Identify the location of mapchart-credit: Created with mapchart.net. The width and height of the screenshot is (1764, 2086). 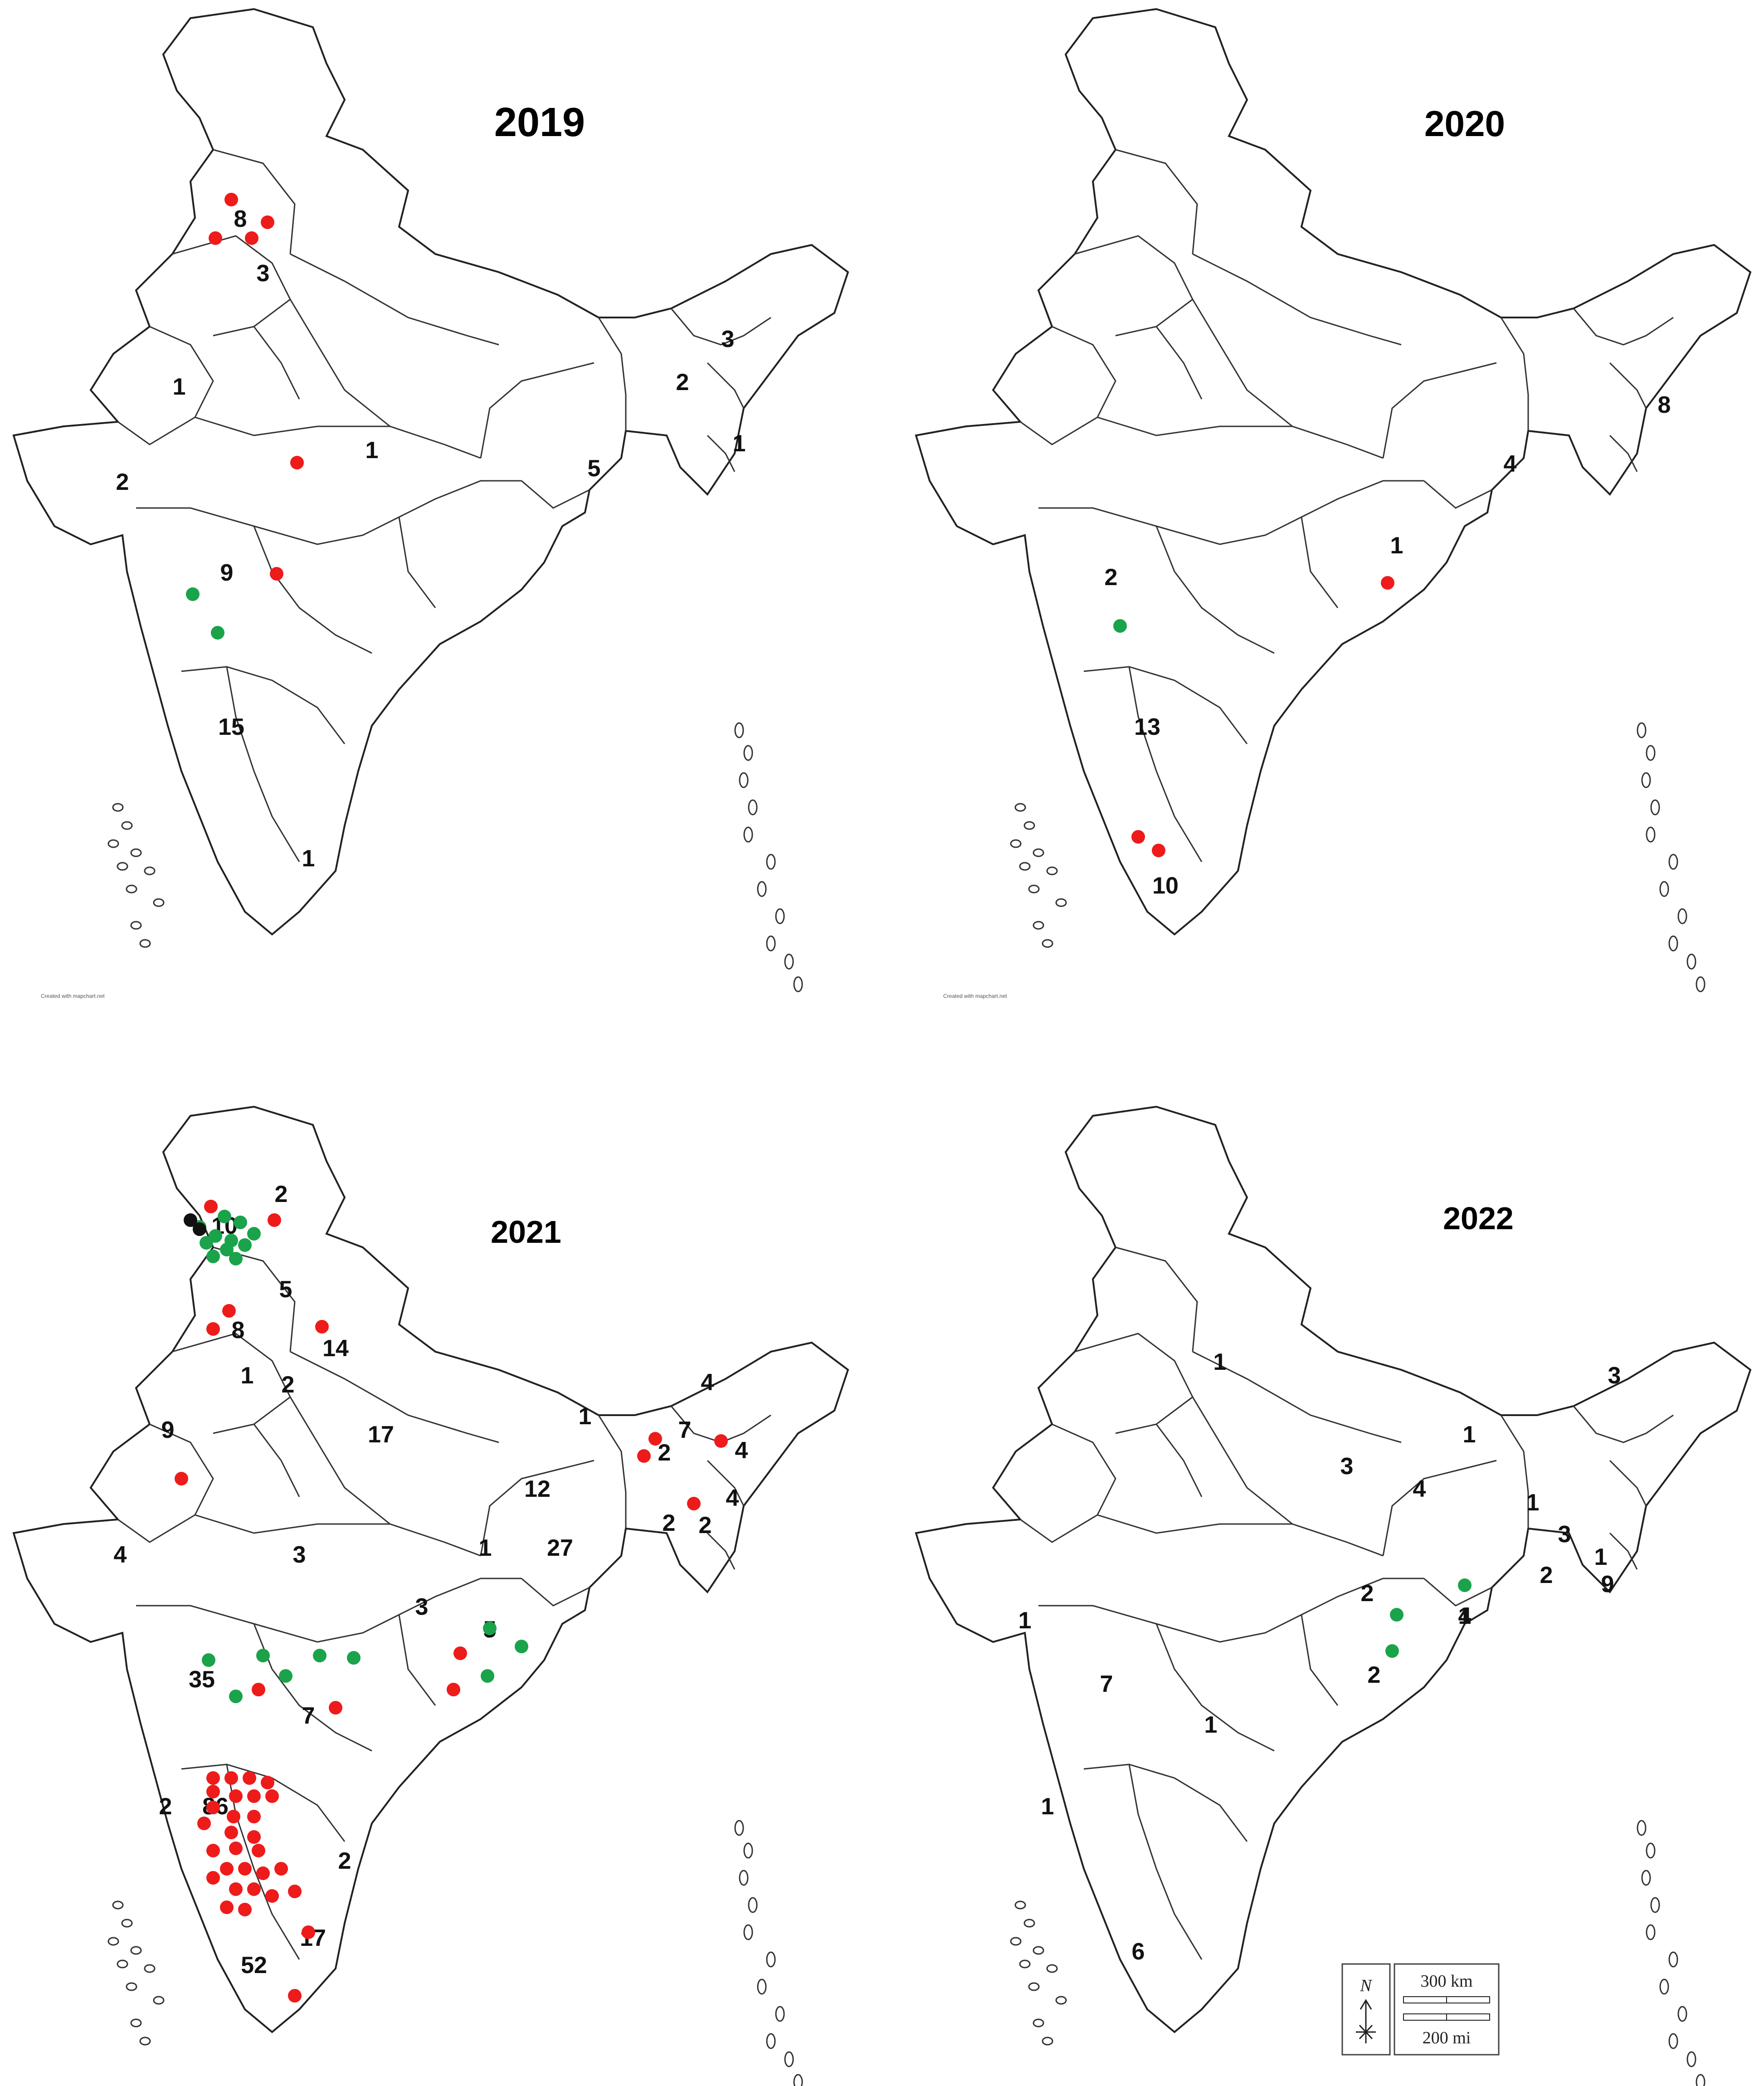
(73, 996).